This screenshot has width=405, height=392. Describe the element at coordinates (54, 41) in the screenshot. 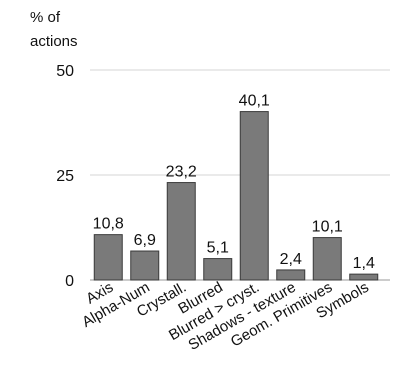

I see `y-axis-title-line-2: actions` at that location.